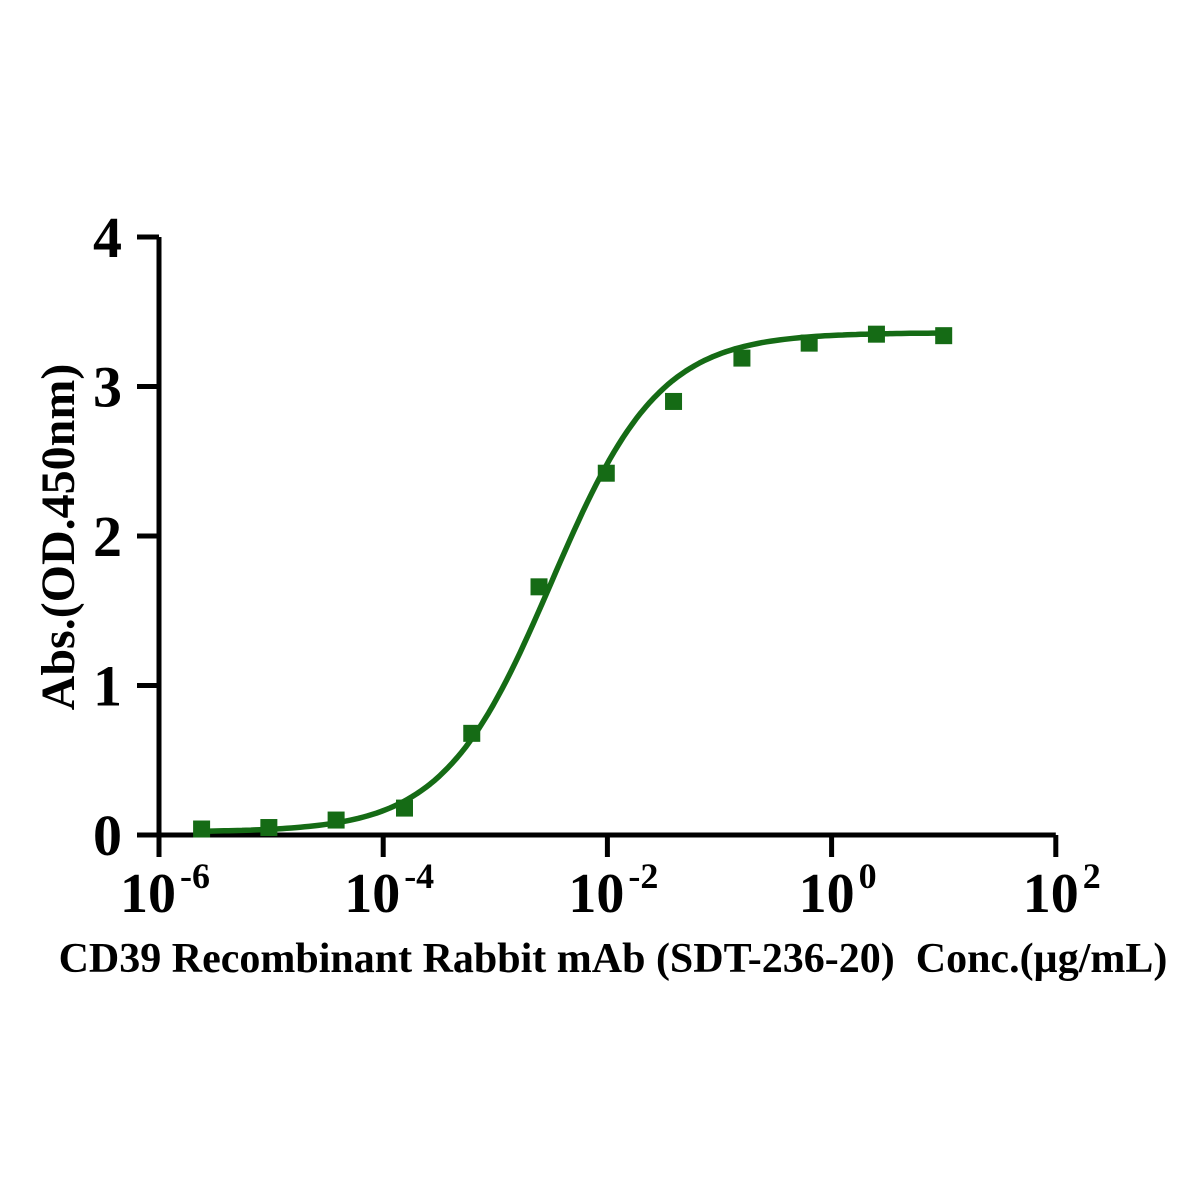 This screenshot has width=1186, height=1191. I want to click on x-axis-tick-labels: 10 -6 10 -4 10 -2 10 0 10 2, so click(610, 890).